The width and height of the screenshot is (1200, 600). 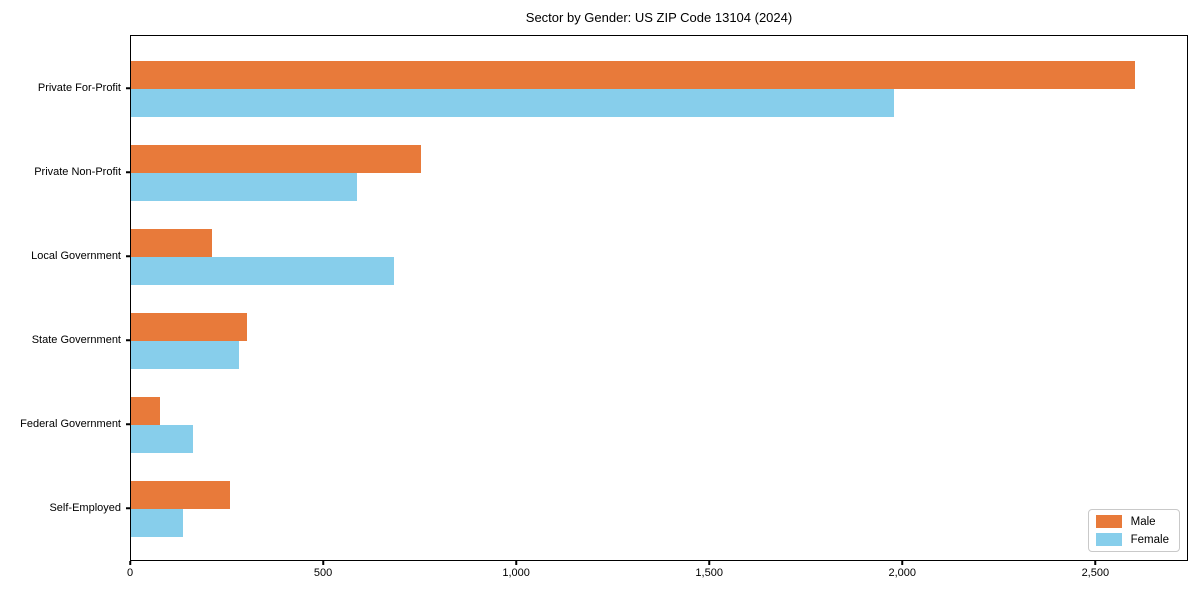 I want to click on y-tick-label-local-government: Local Government, so click(x=76, y=256).